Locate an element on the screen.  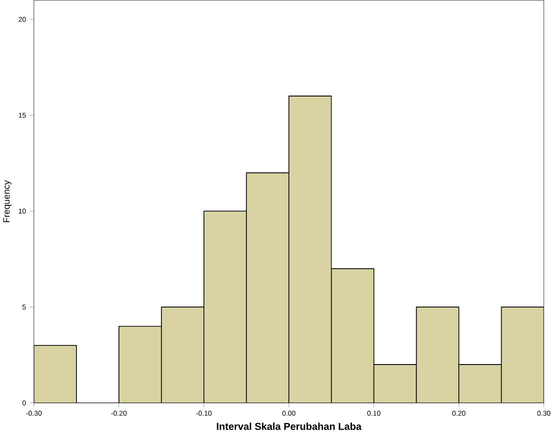
x-axis-title: Interval Skala Perubahan Laba is located at coordinates (289, 426).